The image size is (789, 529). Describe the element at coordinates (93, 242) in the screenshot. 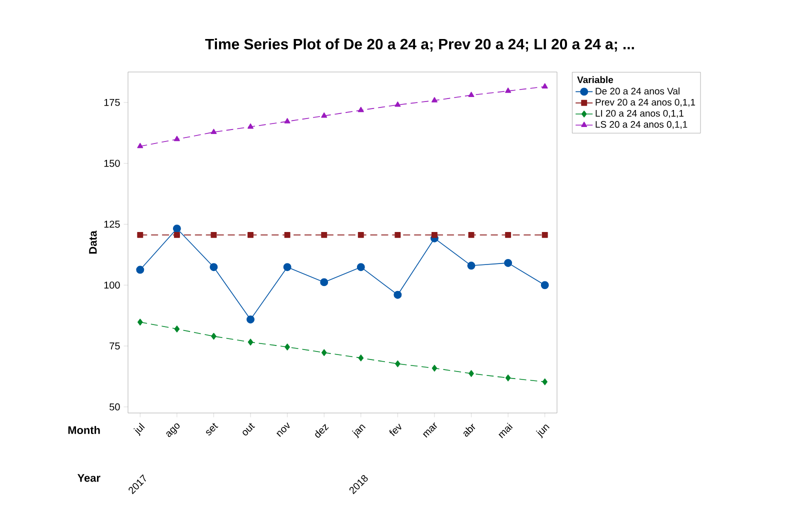

I see `y-axis-title: Data` at that location.